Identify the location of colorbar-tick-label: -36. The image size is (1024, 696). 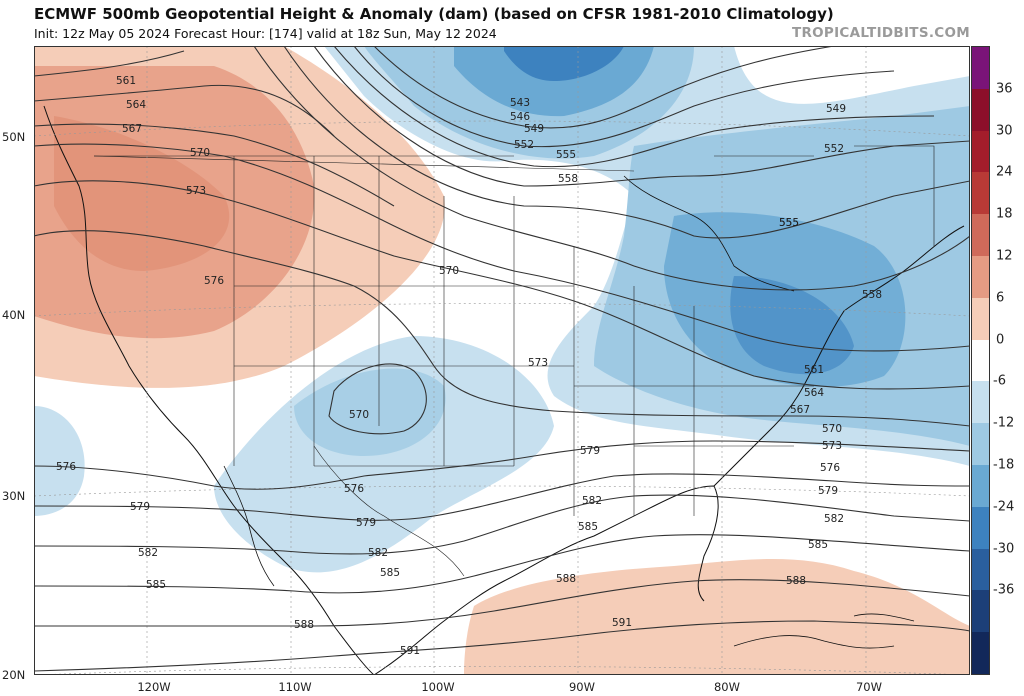
(1004, 590).